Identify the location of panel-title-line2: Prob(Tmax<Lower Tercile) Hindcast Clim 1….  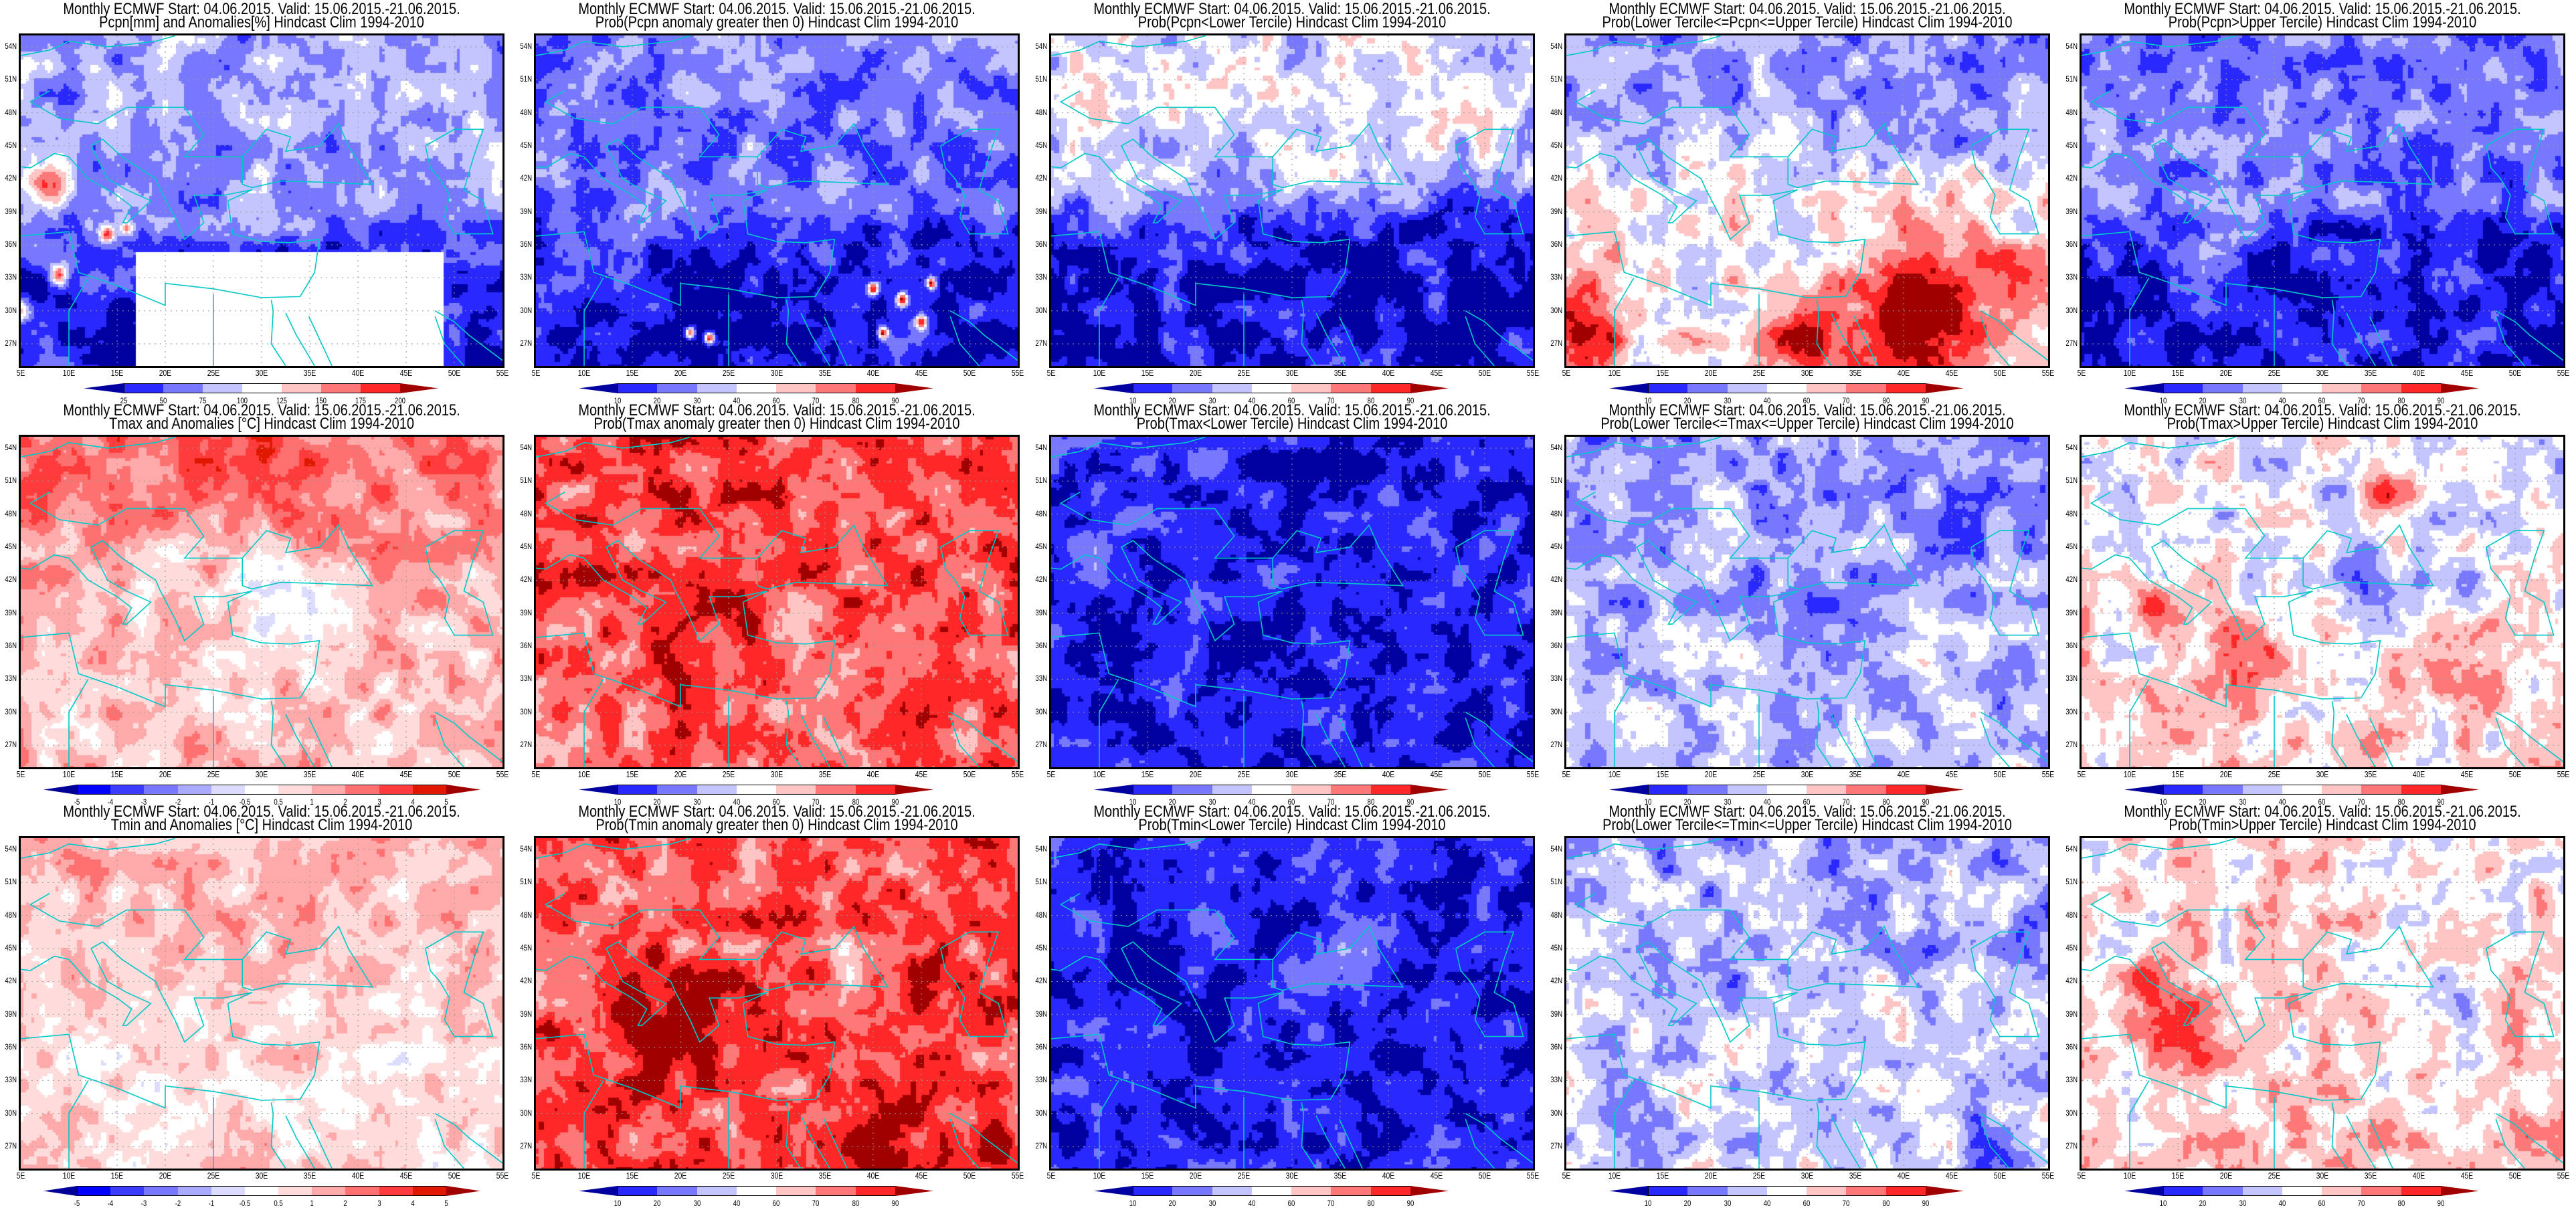
(1292, 424).